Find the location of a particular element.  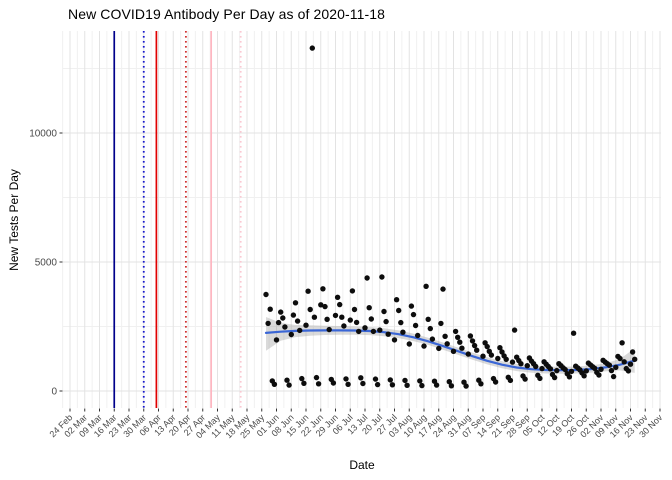

svg-text: 10000 is located at coordinates (43, 134).